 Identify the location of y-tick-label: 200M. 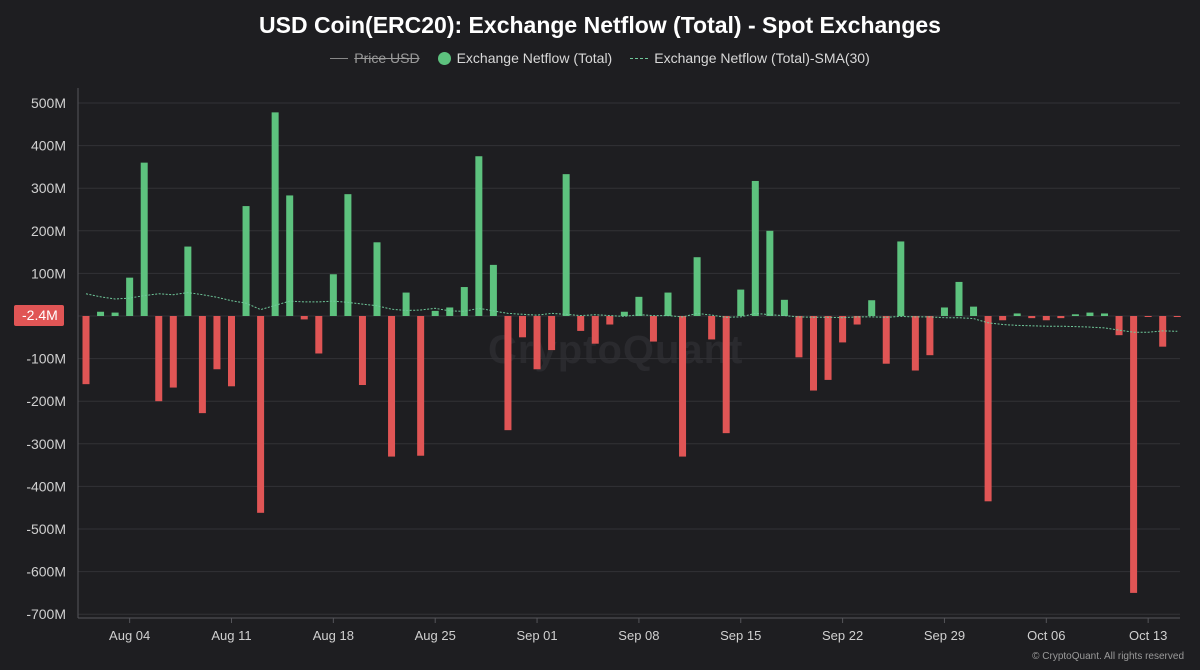
(48, 231).